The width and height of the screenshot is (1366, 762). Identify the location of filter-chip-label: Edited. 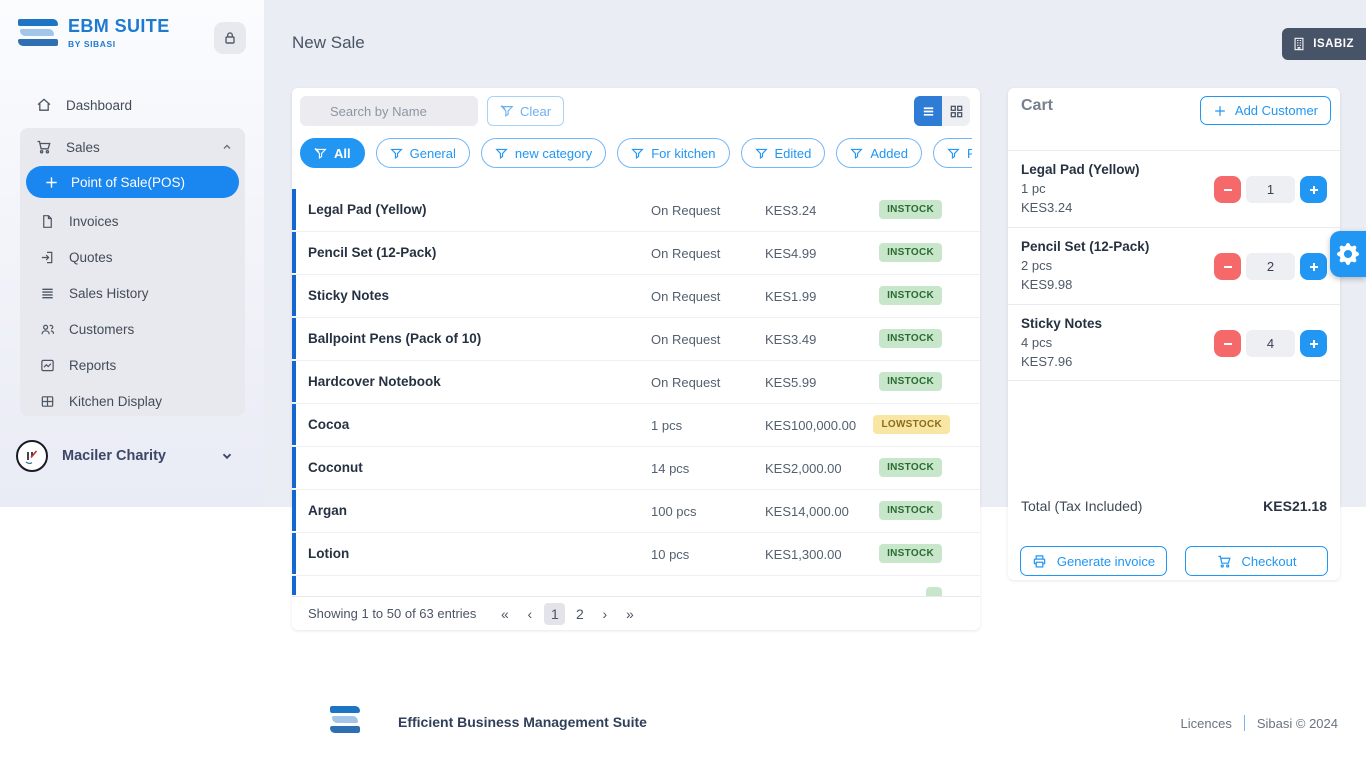
(793, 153).